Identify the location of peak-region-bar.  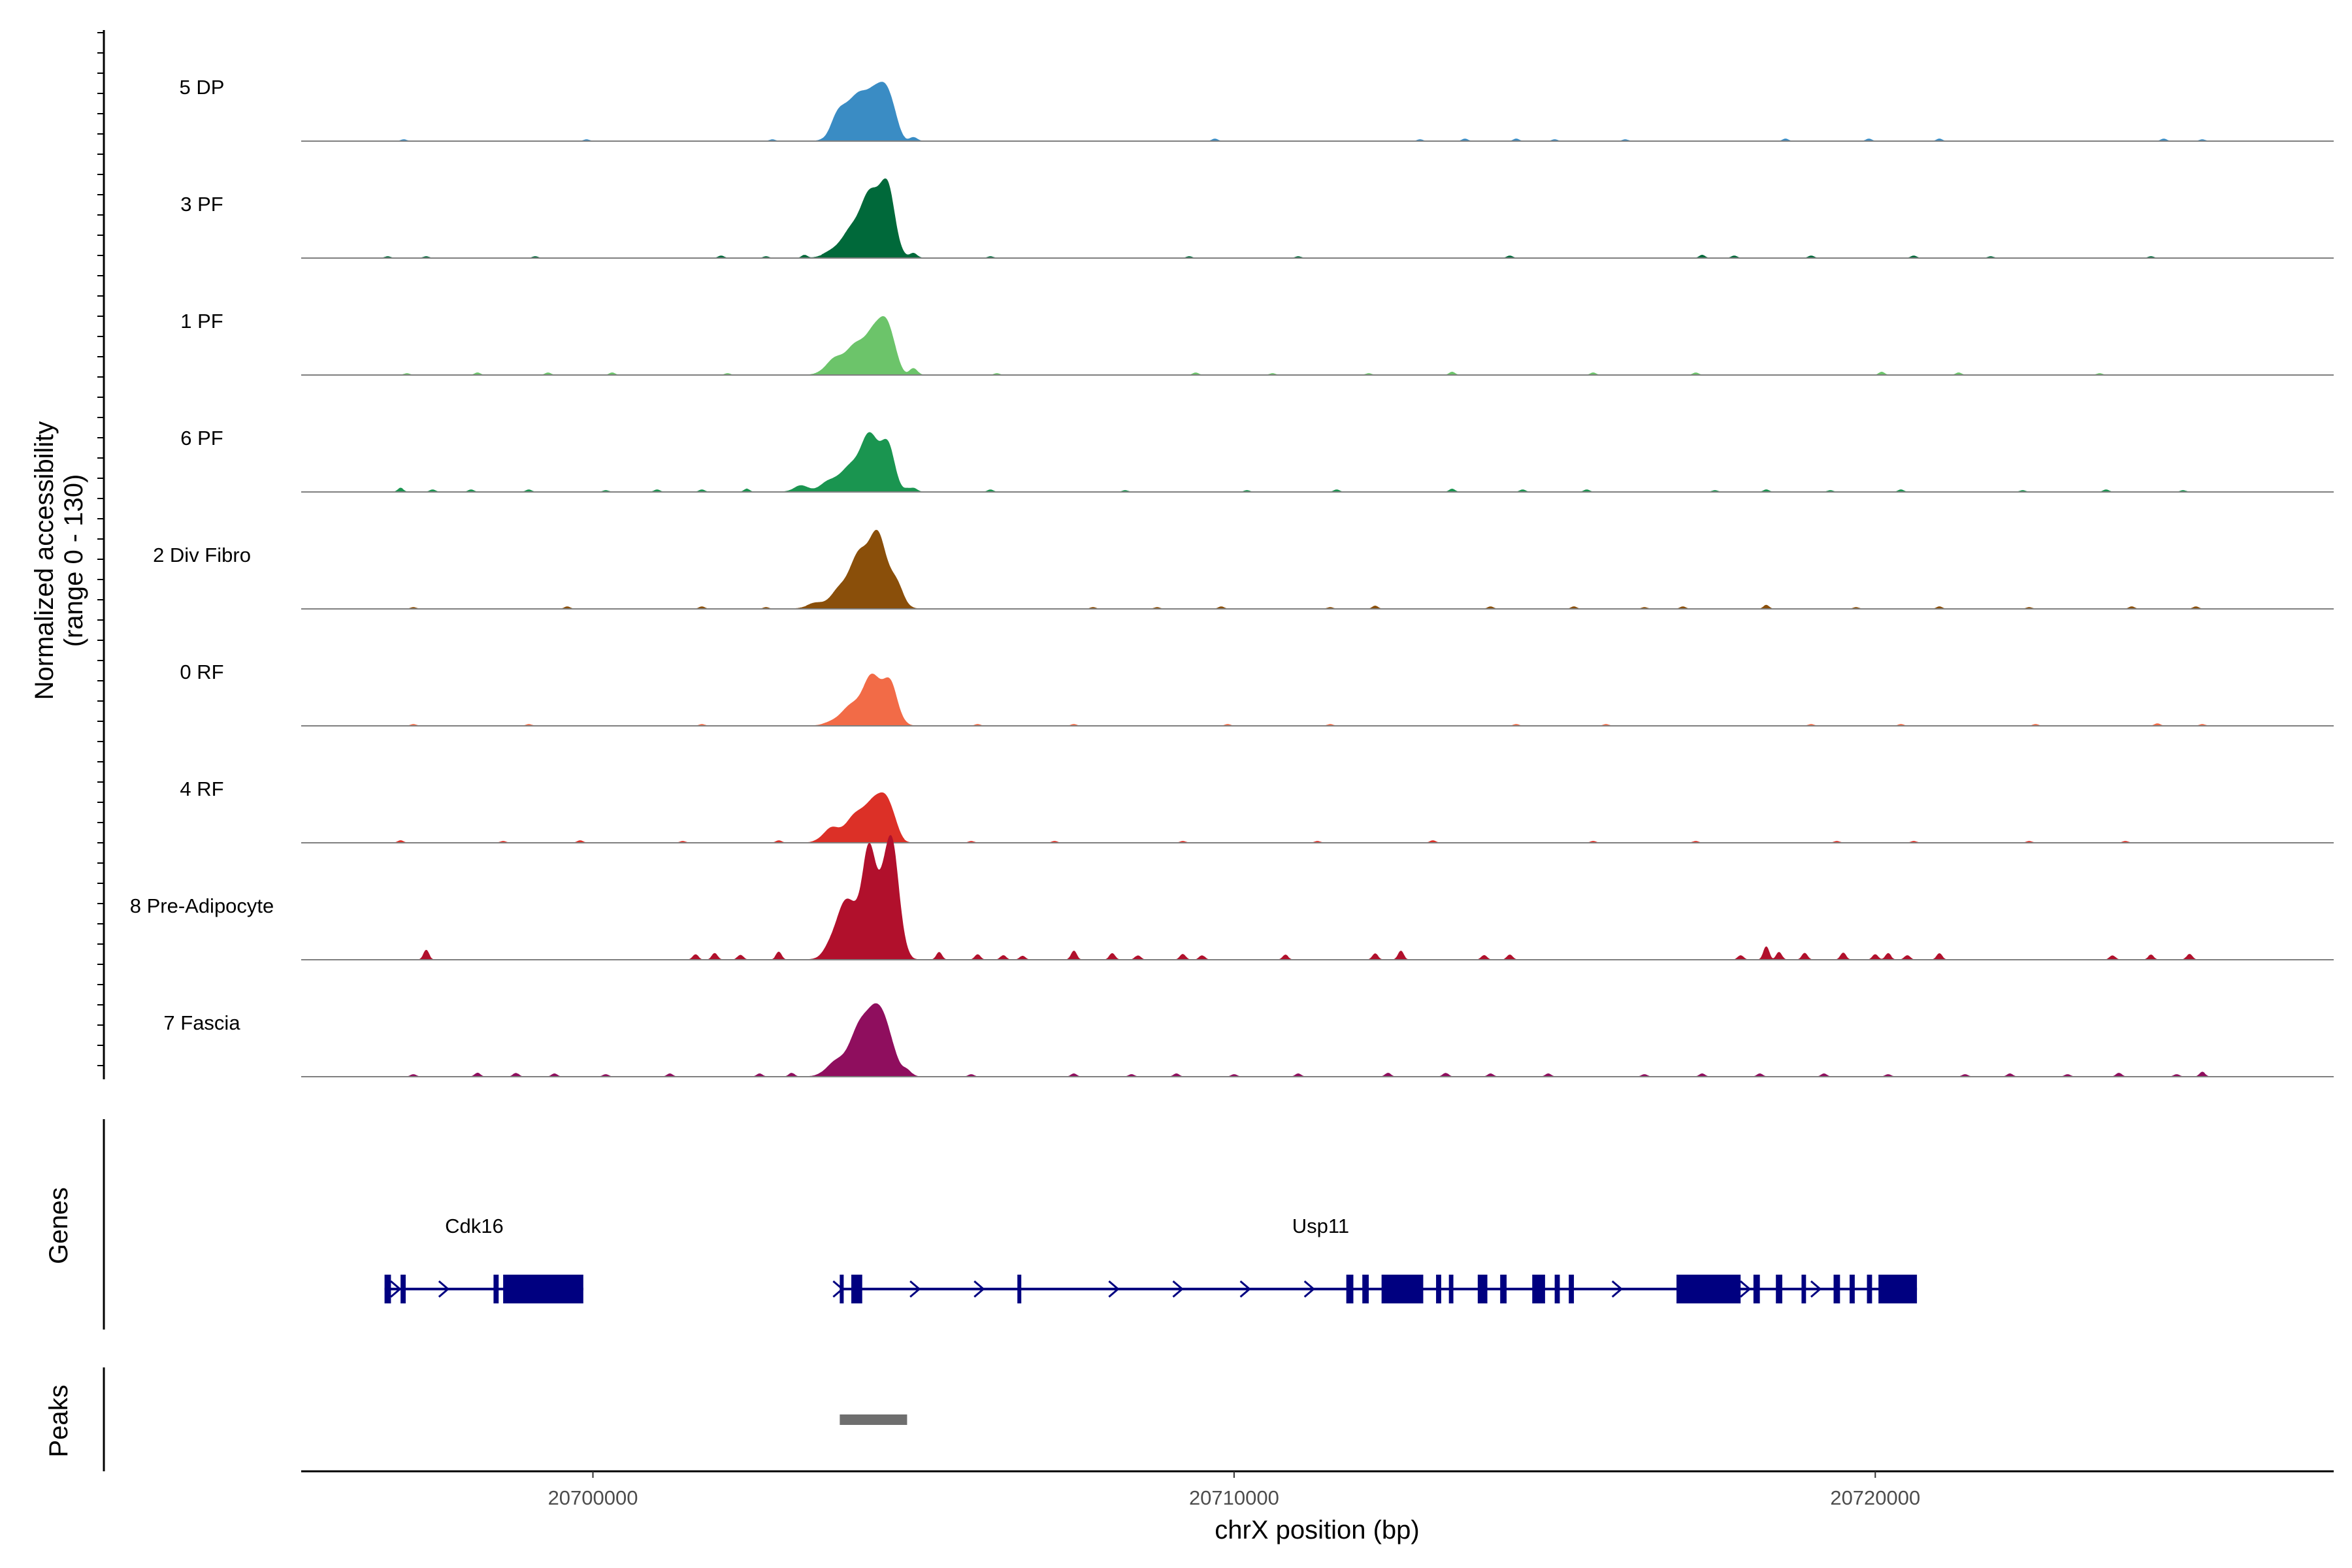
(873, 1419).